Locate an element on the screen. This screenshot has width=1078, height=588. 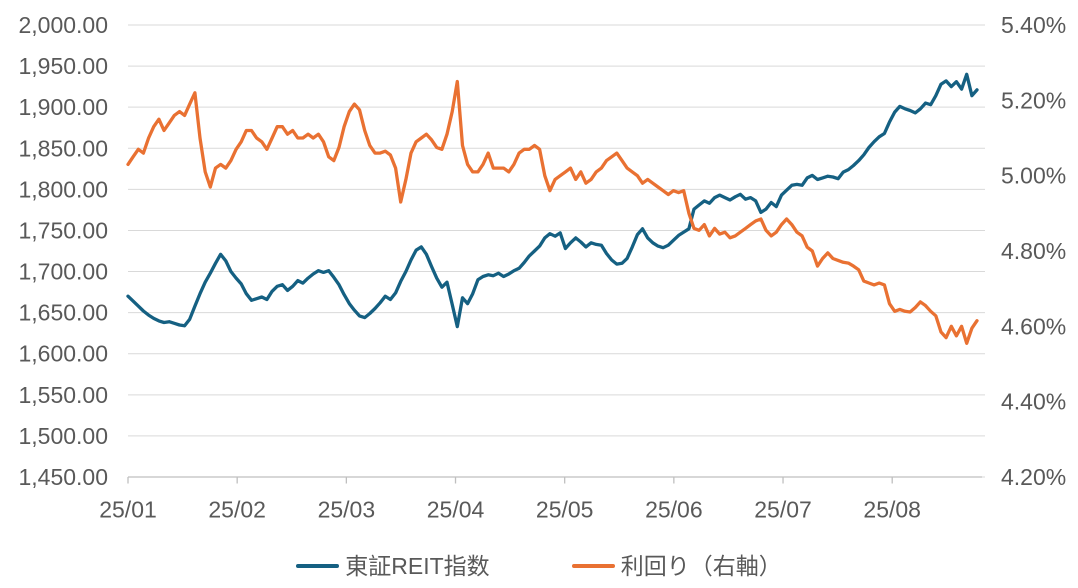
right-axis-tick-label: 4.80% is located at coordinates (1033, 251).